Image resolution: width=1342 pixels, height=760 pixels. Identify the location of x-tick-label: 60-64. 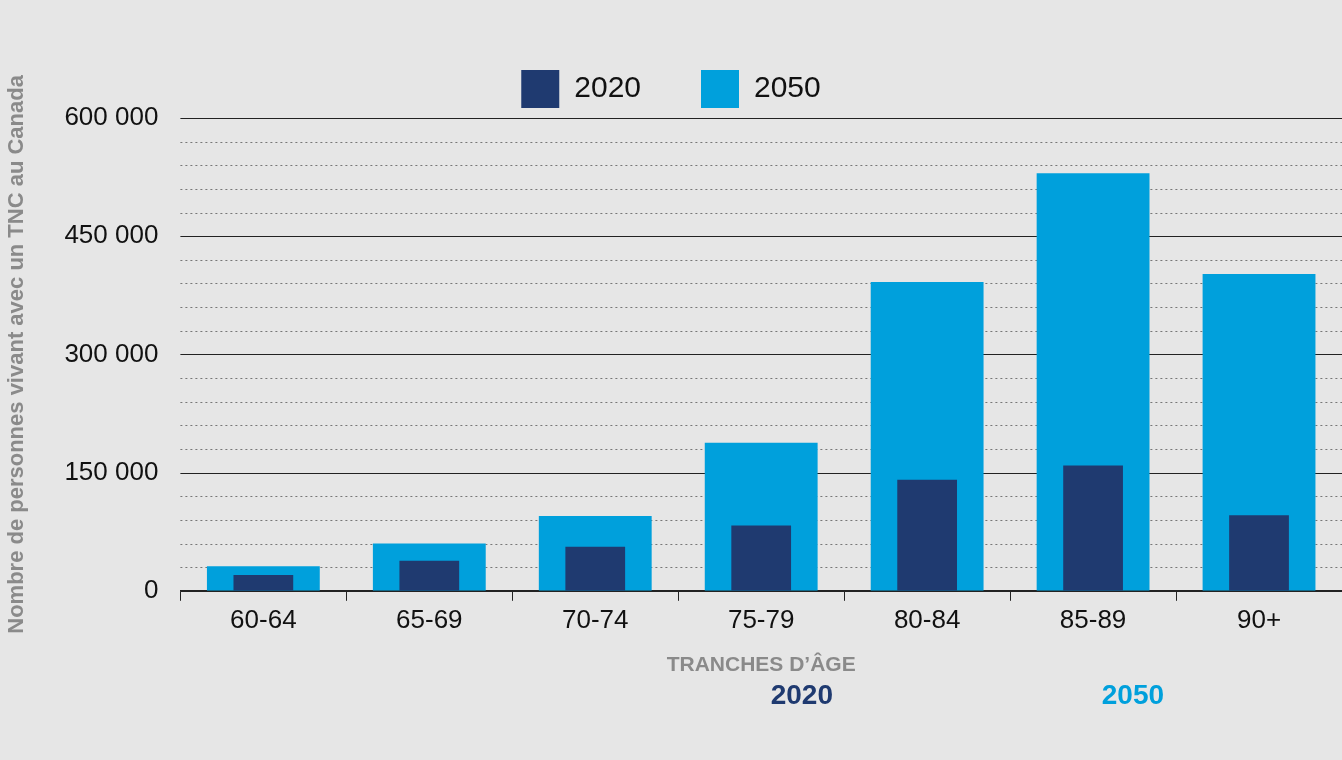
(263, 618).